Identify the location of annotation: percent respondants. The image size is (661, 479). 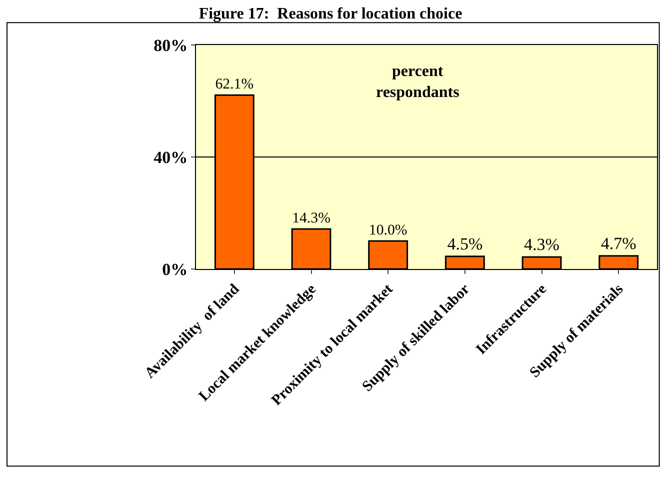
(418, 82).